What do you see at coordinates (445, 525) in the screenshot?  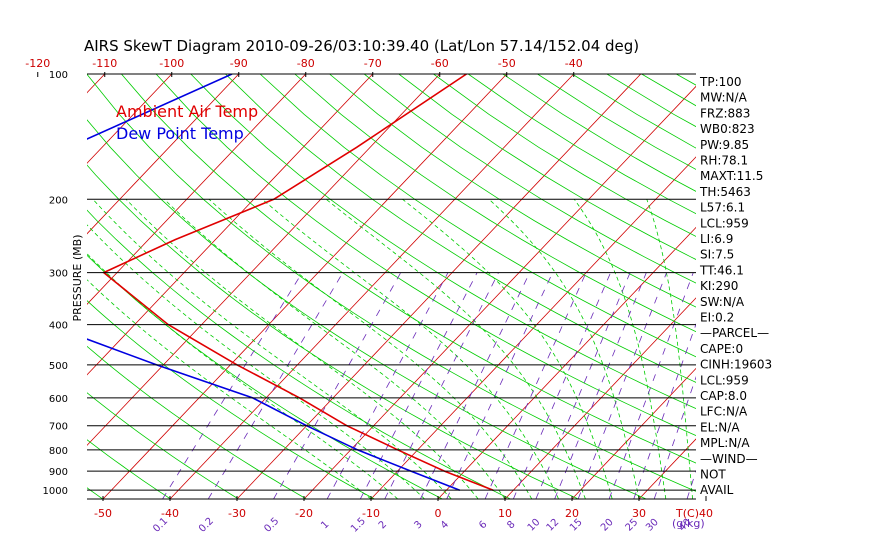 I see `mixing-ratio-label: 4` at bounding box center [445, 525].